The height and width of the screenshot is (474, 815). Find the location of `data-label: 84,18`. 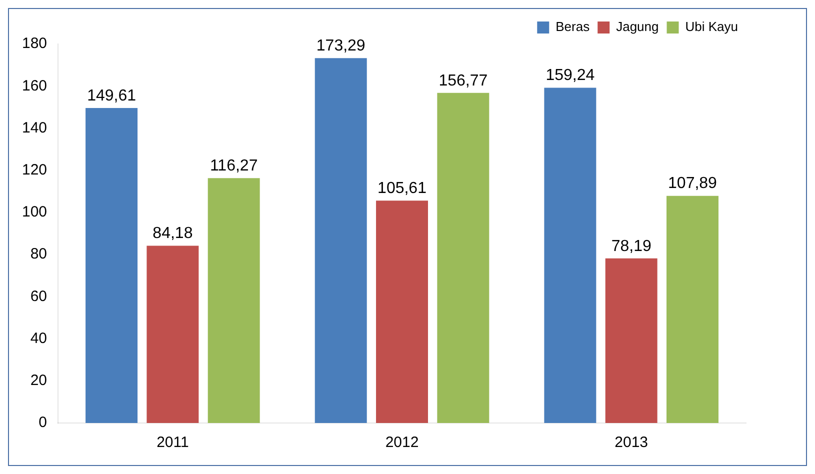

data-label: 84,18 is located at coordinates (172, 233).